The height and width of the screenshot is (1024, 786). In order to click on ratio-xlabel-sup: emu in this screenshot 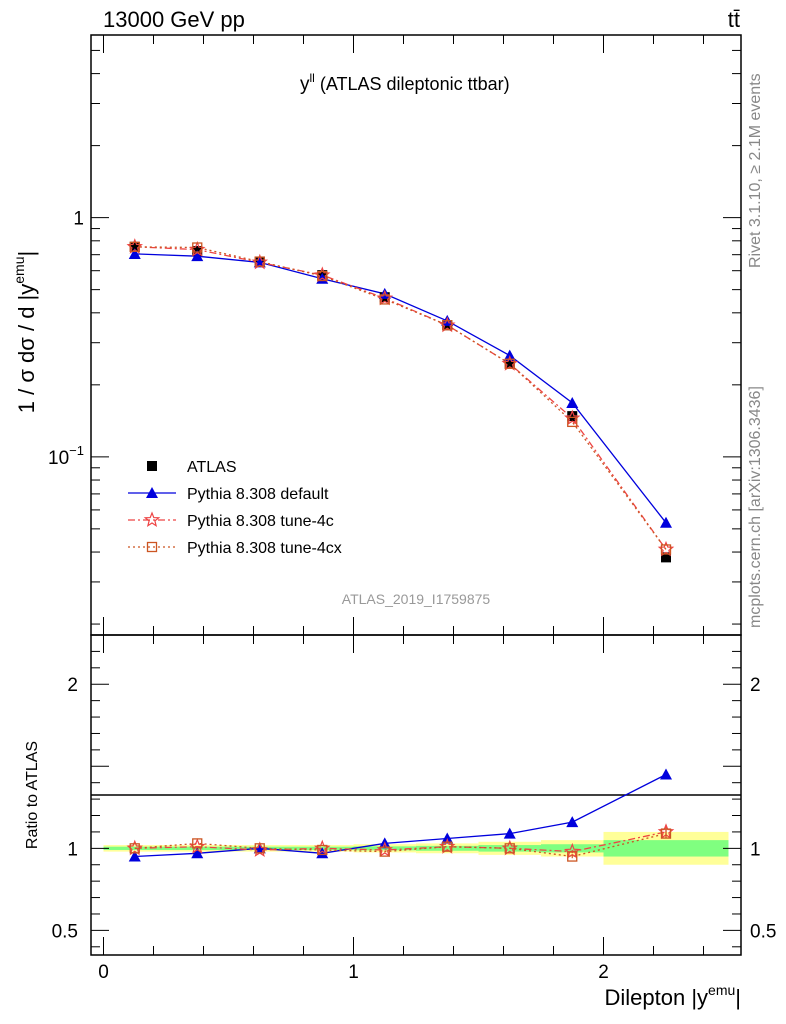, I will do `click(721, 990)`.